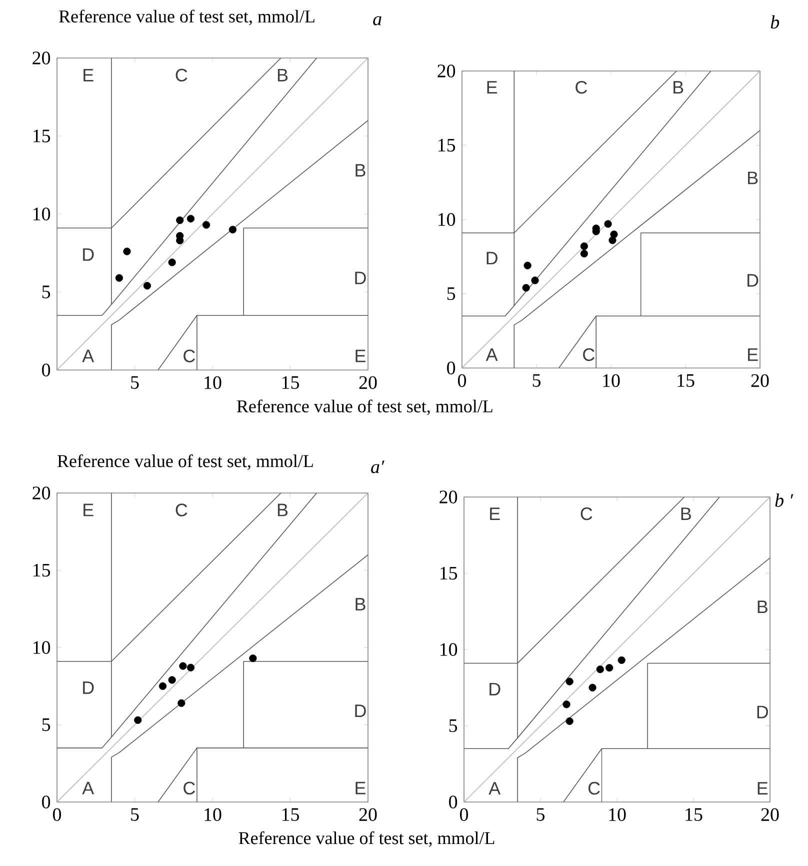 Image resolution: width=808 pixels, height=866 pixels. I want to click on chart-title: a′, so click(377, 467).